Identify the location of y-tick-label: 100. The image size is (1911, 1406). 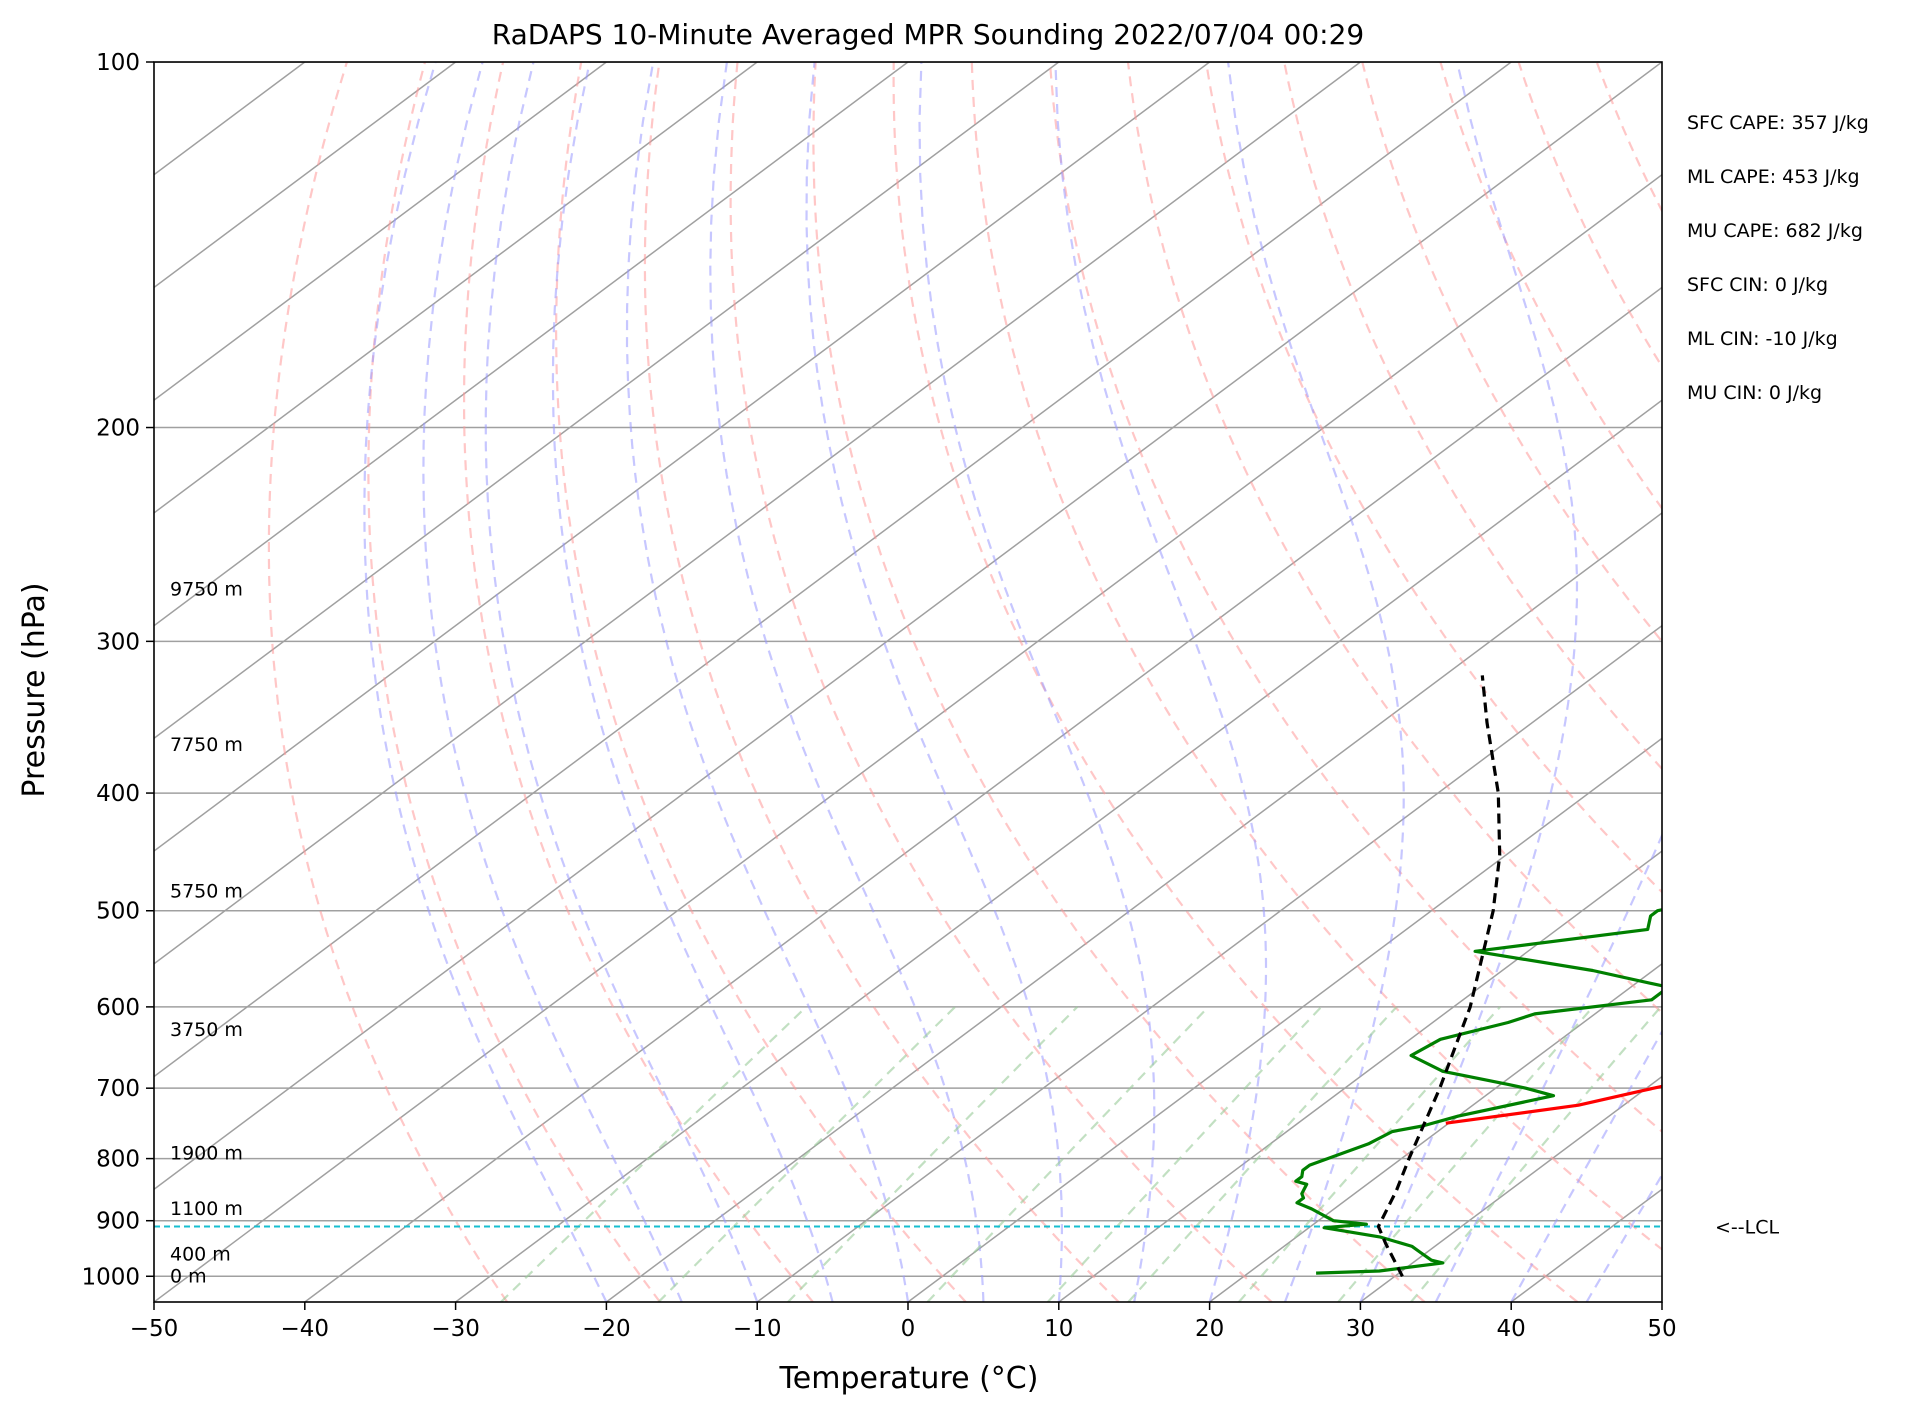
(118, 63).